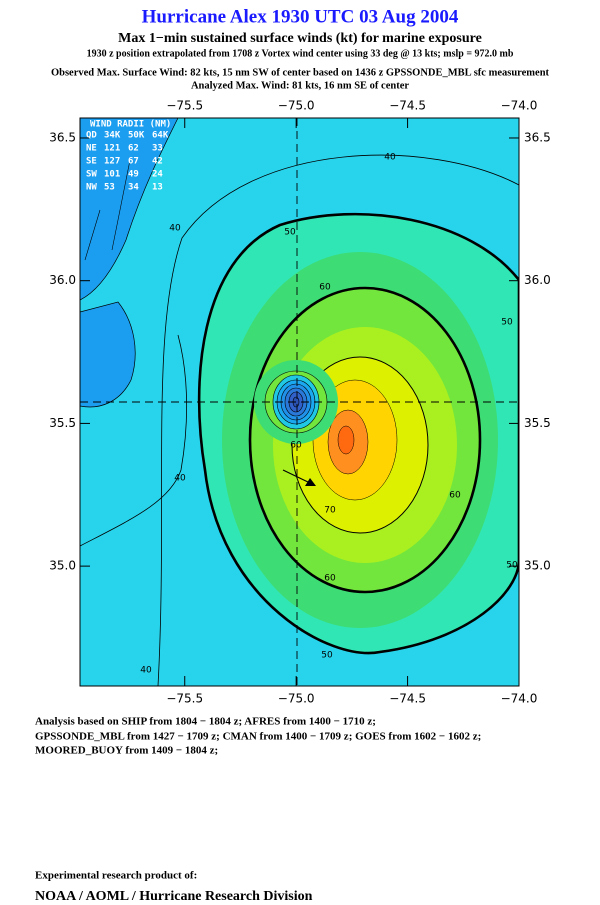 The image size is (600, 905). What do you see at coordinates (296, 476) in the screenshot?
I see `motion-arrow` at bounding box center [296, 476].